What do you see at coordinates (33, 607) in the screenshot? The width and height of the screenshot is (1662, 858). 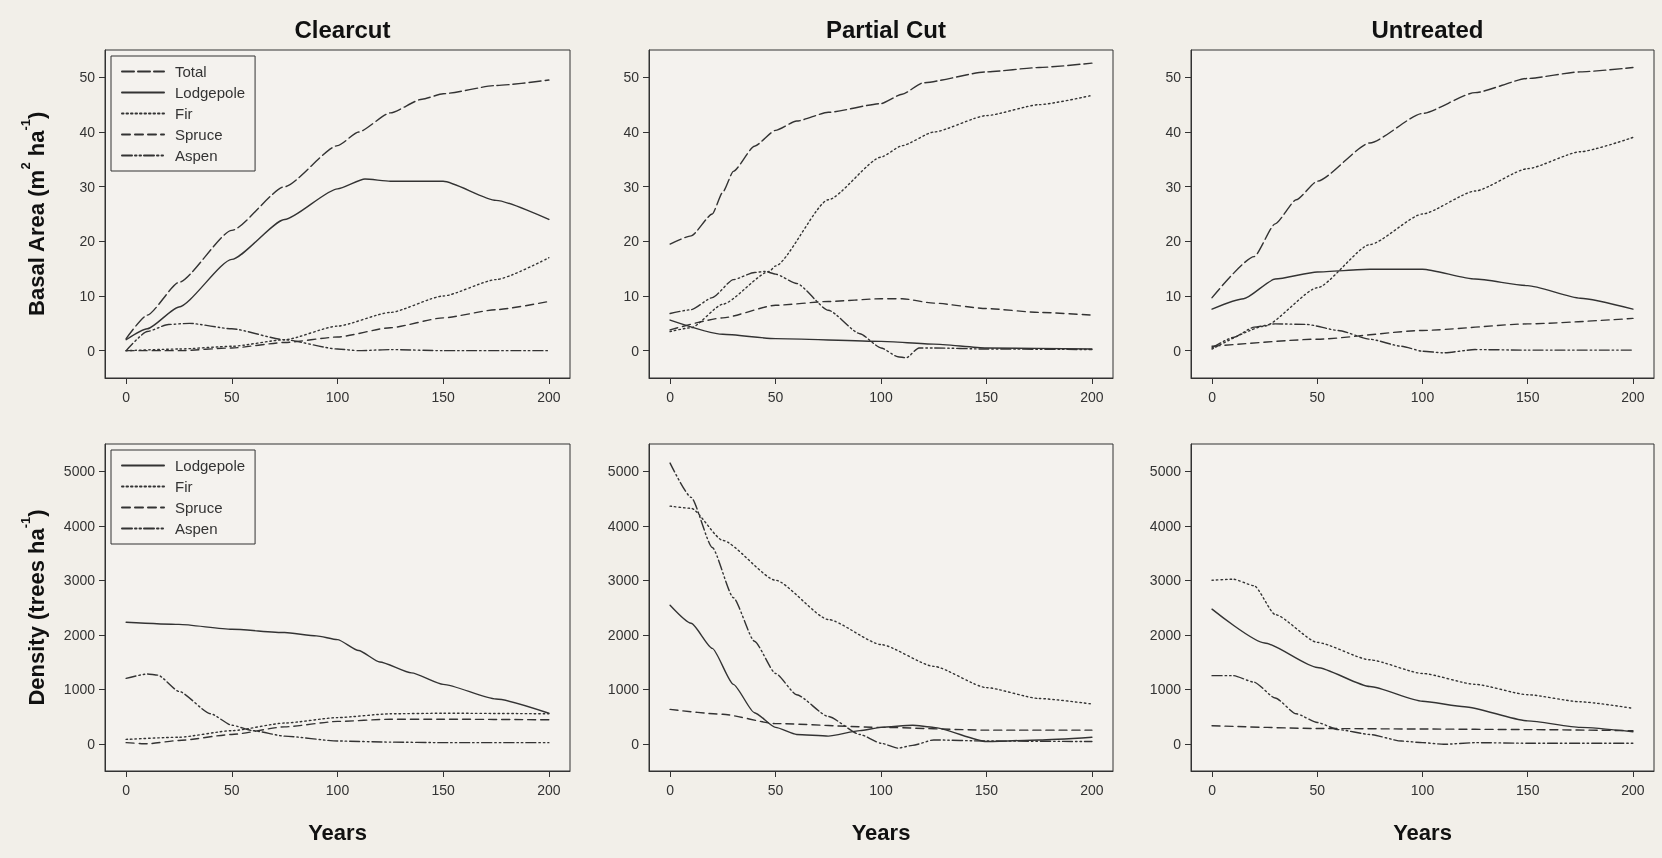 I see `y-axis-title: Density (trees ha-1)` at bounding box center [33, 607].